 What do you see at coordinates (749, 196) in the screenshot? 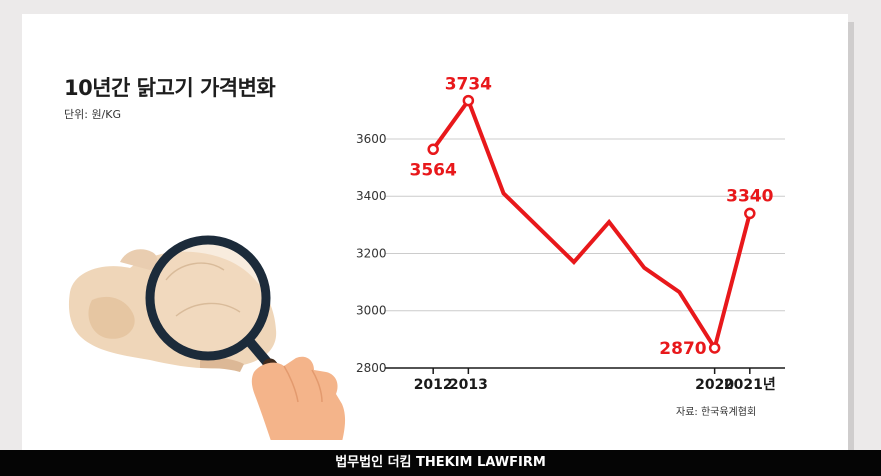
I see `data-value-label: 3340` at bounding box center [749, 196].